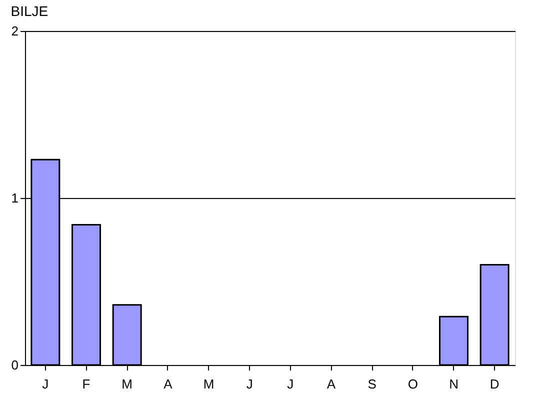 This screenshot has width=551, height=414. Describe the element at coordinates (29, 11) in the screenshot. I see `chart-title: BILJE` at that location.